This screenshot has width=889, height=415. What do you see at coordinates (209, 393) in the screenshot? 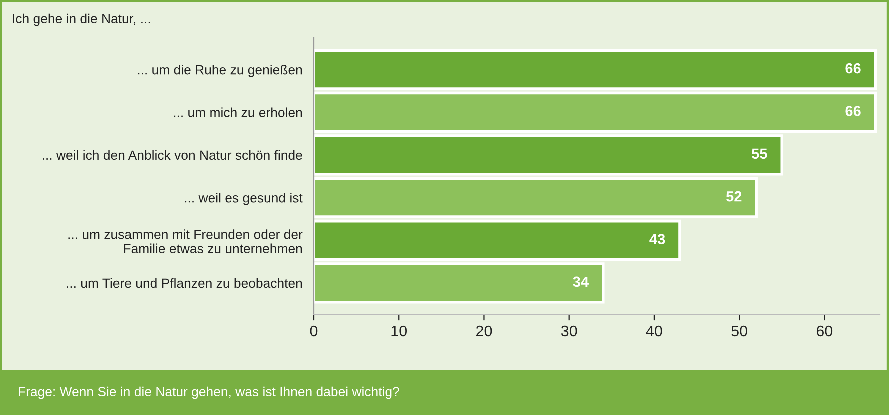
I see `text: Frage: Wenn Sie in die Natur gehen, was ist Ihnen dabei wichtig?` at bounding box center [209, 393].